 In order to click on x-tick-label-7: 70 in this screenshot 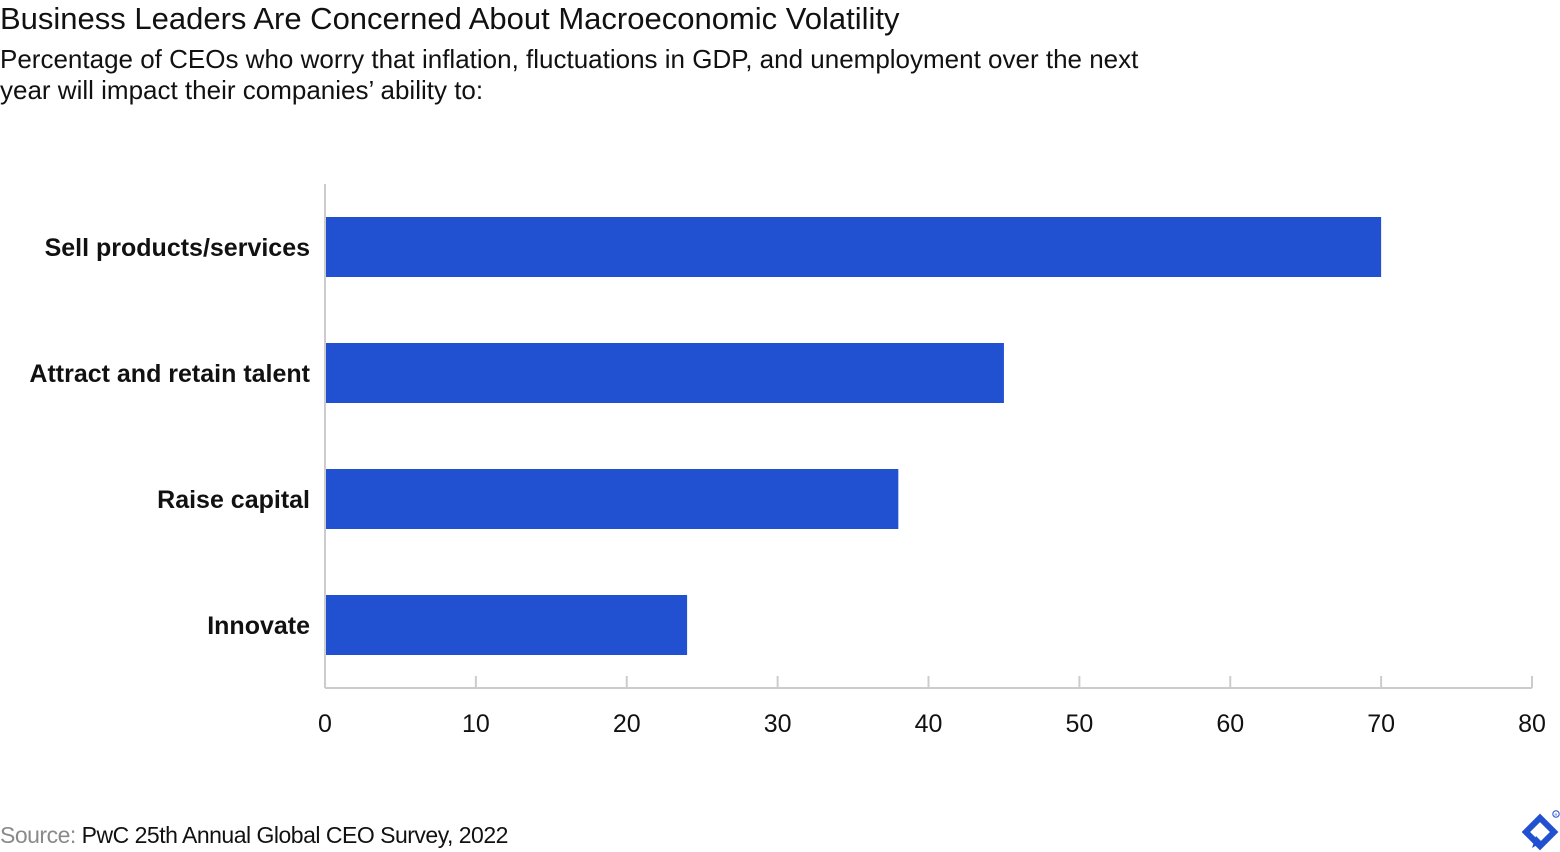, I will do `click(1381, 724)`.